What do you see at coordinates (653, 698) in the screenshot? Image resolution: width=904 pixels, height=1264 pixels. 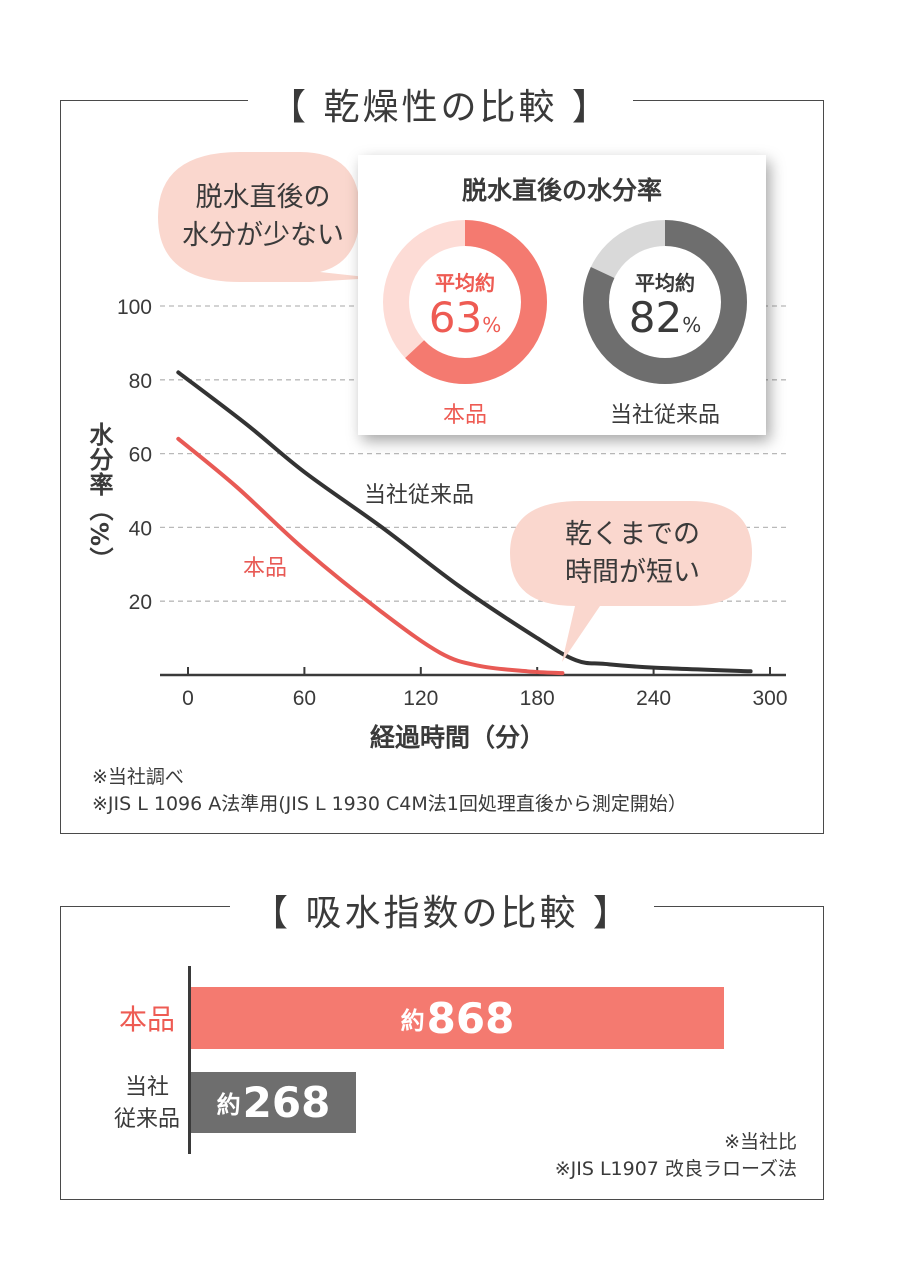 I see `x-tick-label-240: 240` at bounding box center [653, 698].